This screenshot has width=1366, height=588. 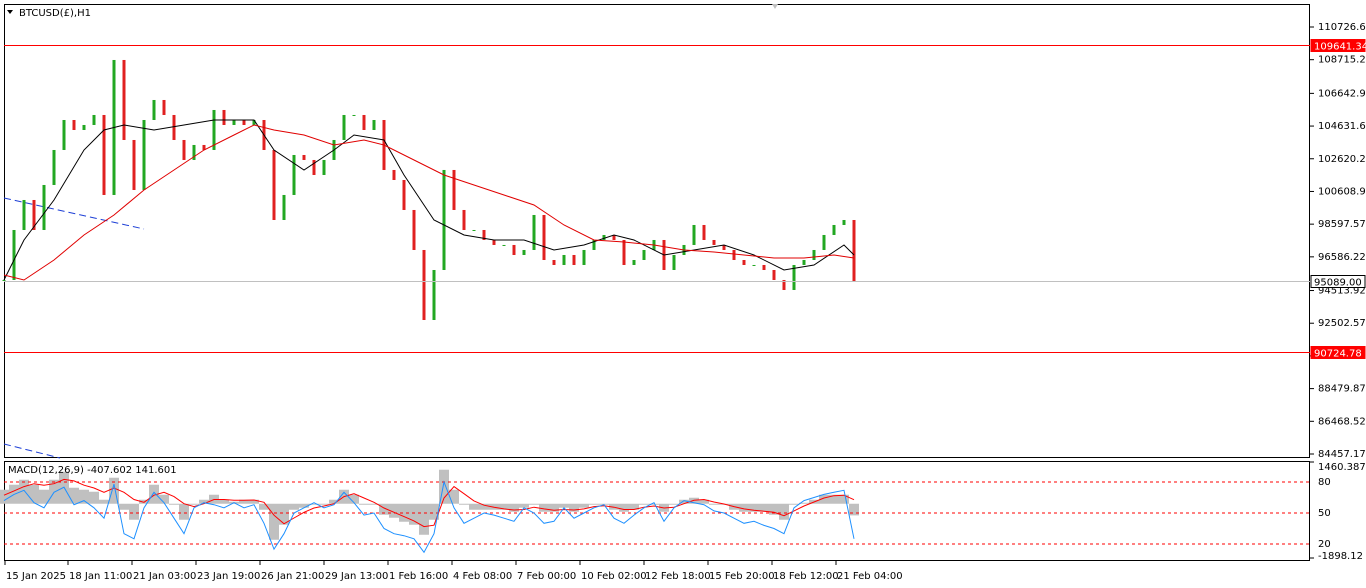 What do you see at coordinates (1342, 27) in the screenshot?
I see `y-tick-label: 110726.62` at bounding box center [1342, 27].